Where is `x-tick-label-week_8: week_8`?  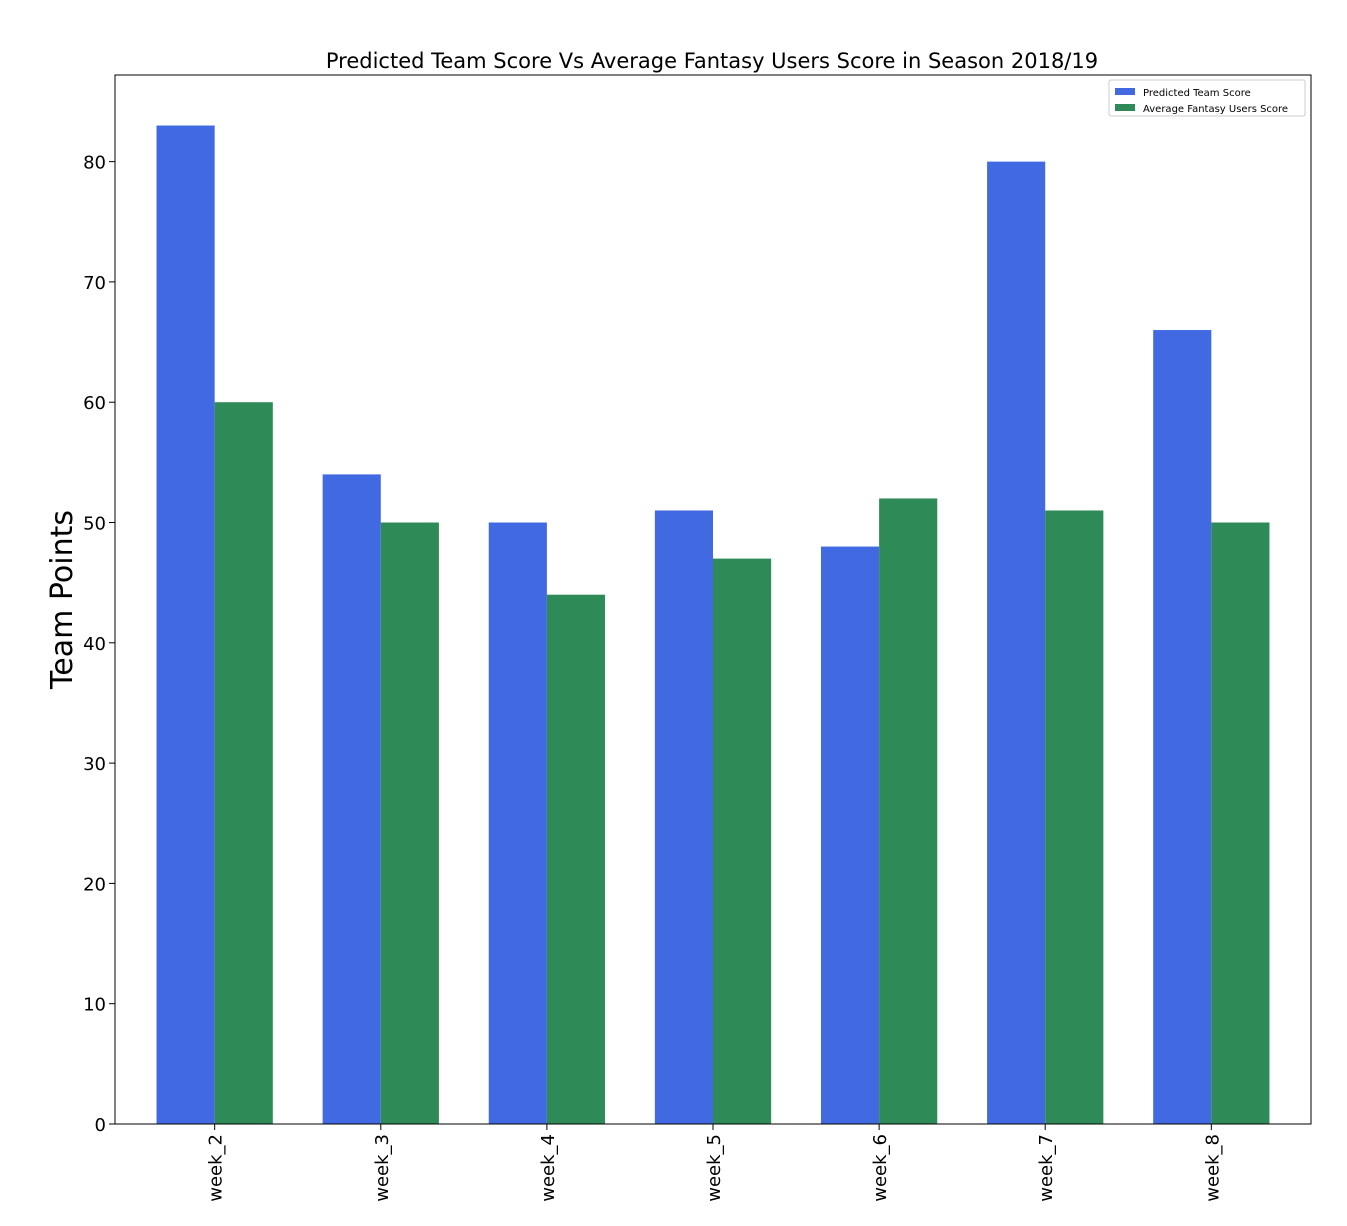
x-tick-label-week_8: week_8 is located at coordinates (1212, 1168).